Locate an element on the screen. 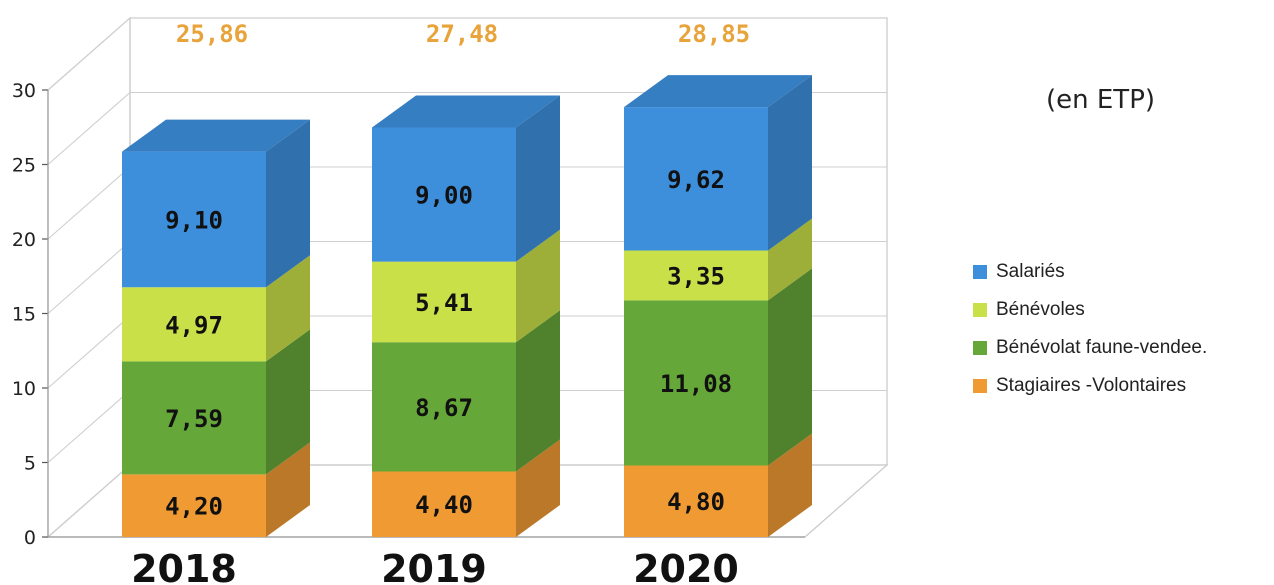  data-label: 9,62 is located at coordinates (696, 180).